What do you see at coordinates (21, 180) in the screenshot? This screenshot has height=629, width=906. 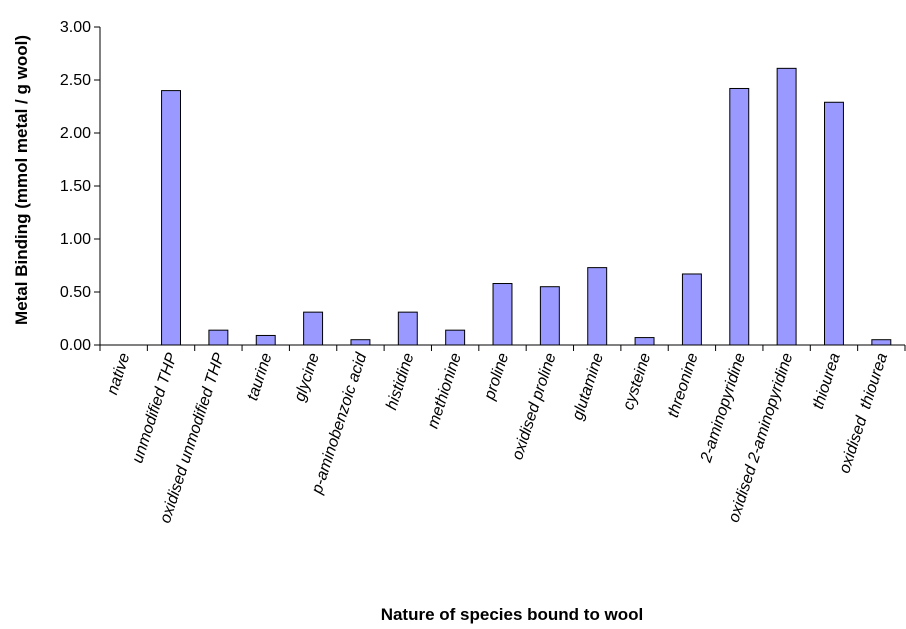 I see `y-axis-title: Metal Binding (mmol metal / g wool)` at bounding box center [21, 180].